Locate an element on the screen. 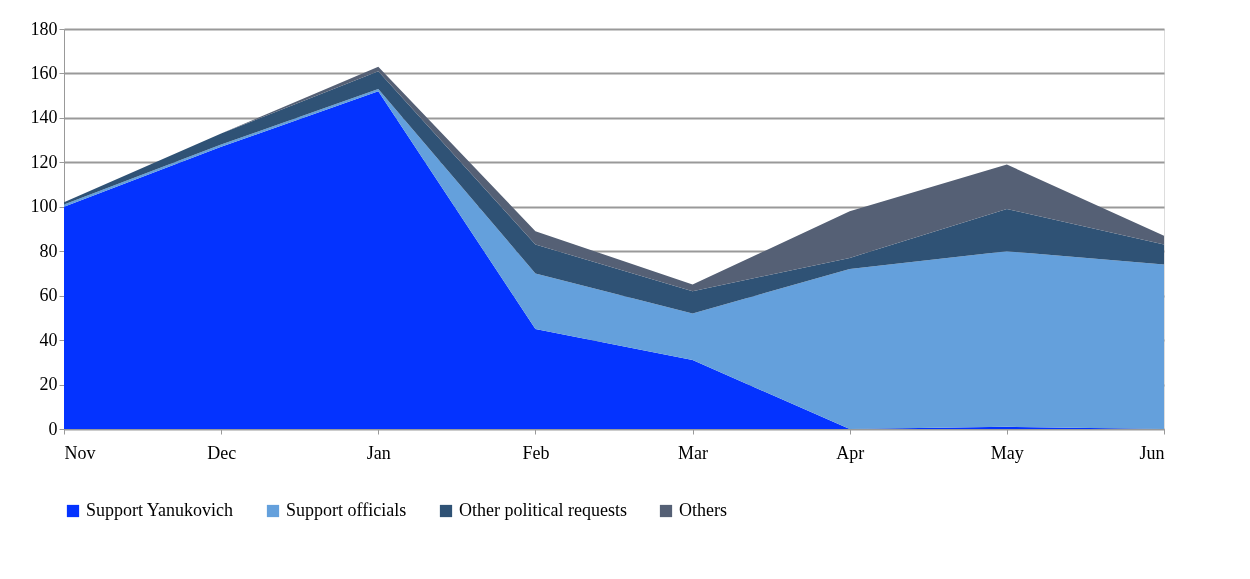 The width and height of the screenshot is (1250, 579). y-tick-label: 140 is located at coordinates (44, 117).